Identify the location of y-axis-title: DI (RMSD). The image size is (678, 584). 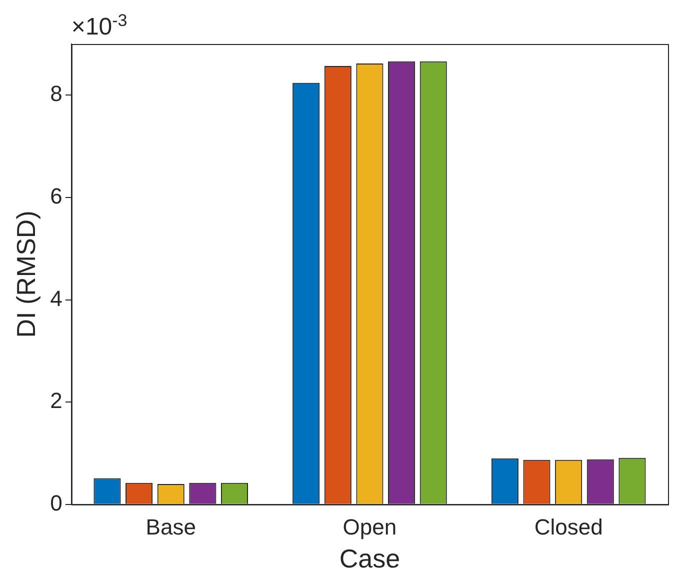
(25, 274).